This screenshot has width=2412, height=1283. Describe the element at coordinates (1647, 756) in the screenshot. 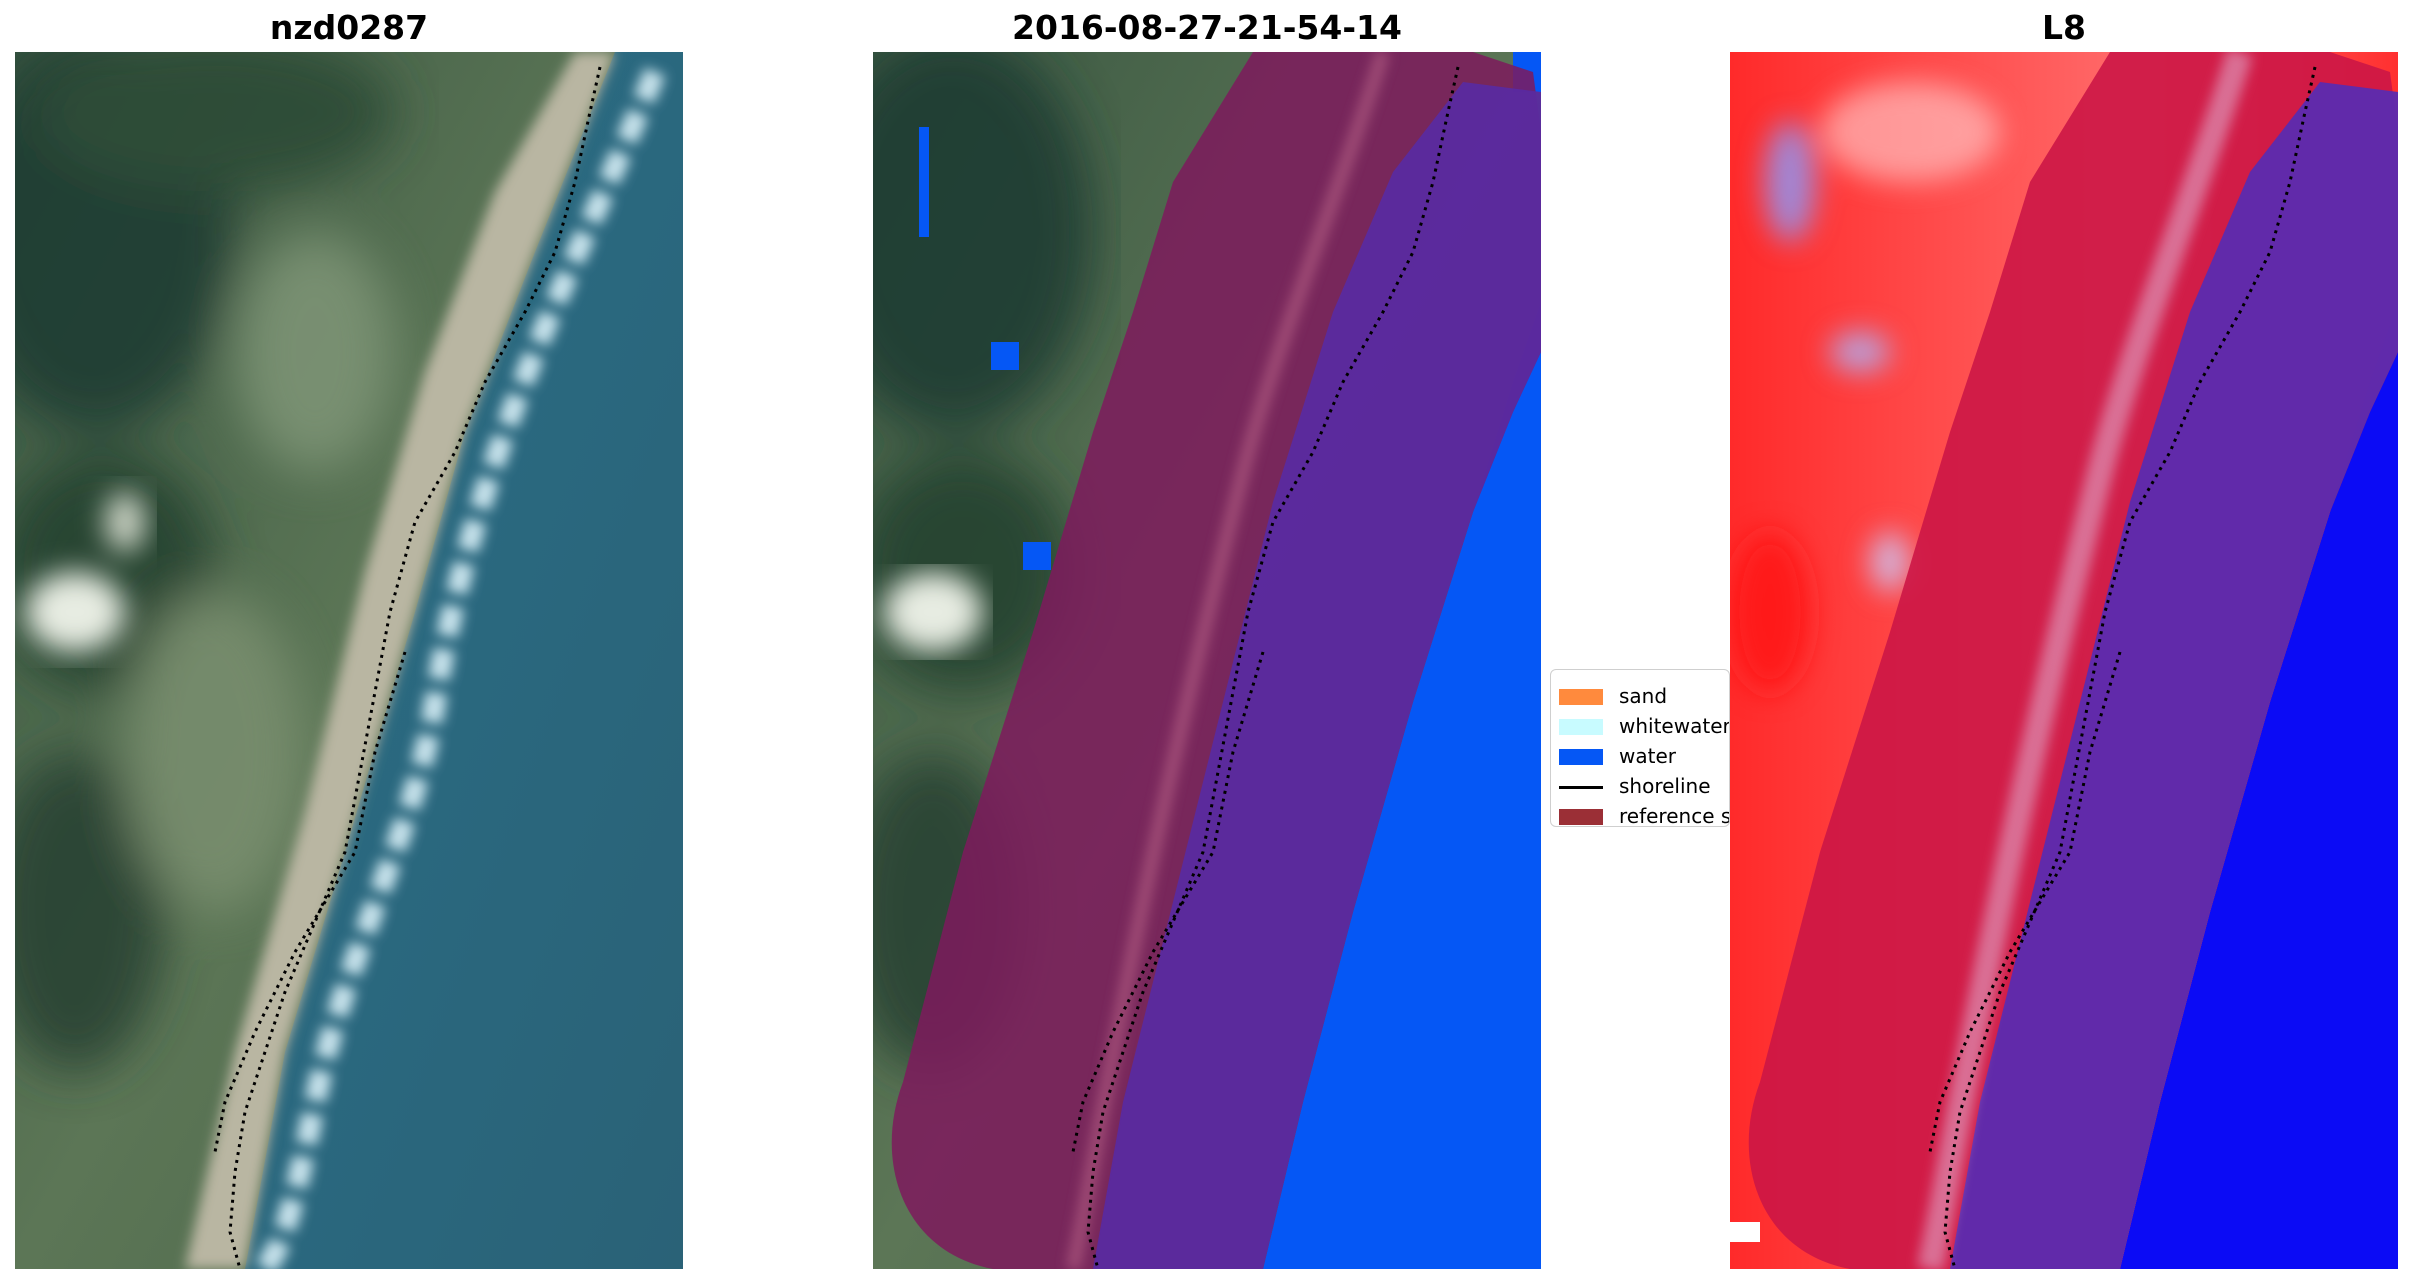

I see `legend-label: water` at that location.